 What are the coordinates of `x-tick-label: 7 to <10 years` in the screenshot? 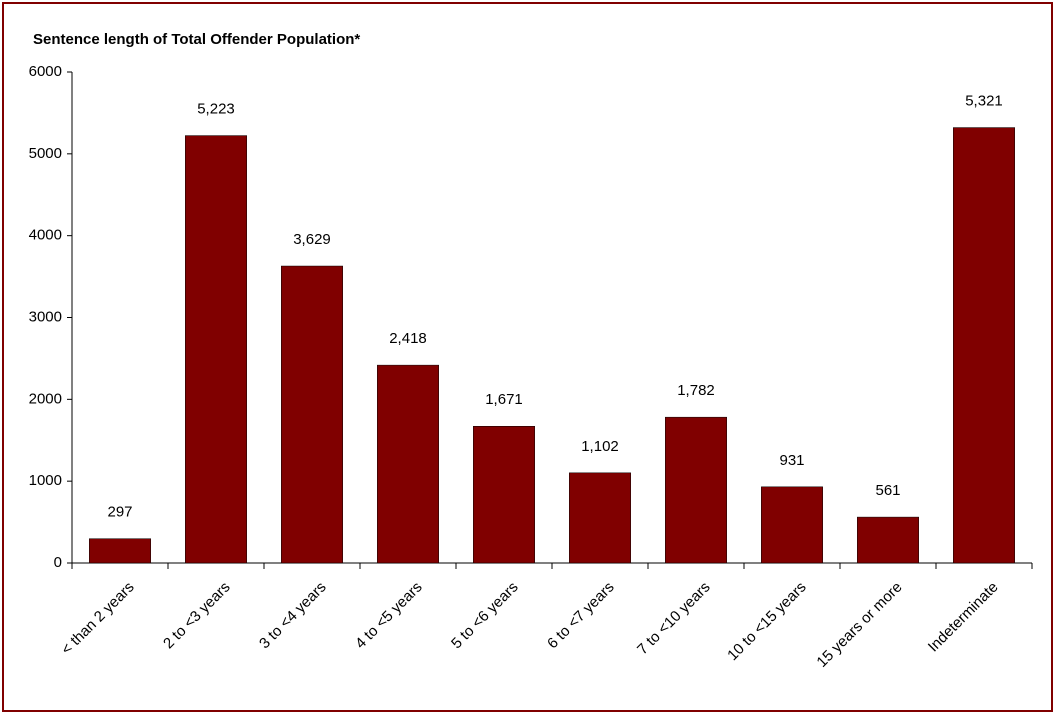 It's located at (674, 619).